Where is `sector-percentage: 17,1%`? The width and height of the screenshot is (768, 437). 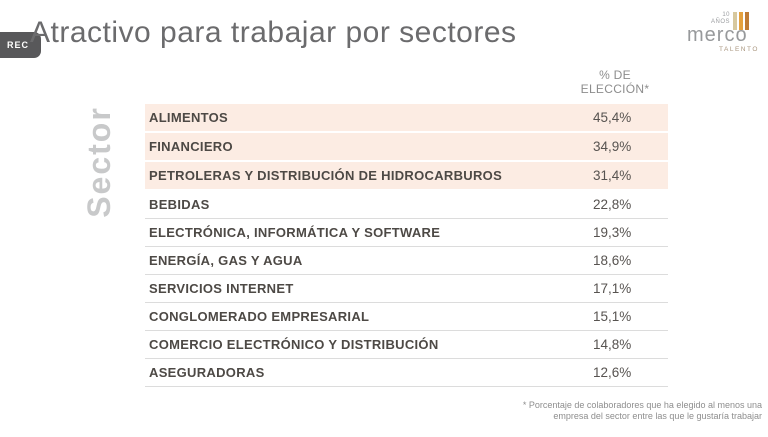 sector-percentage: 17,1% is located at coordinates (612, 288).